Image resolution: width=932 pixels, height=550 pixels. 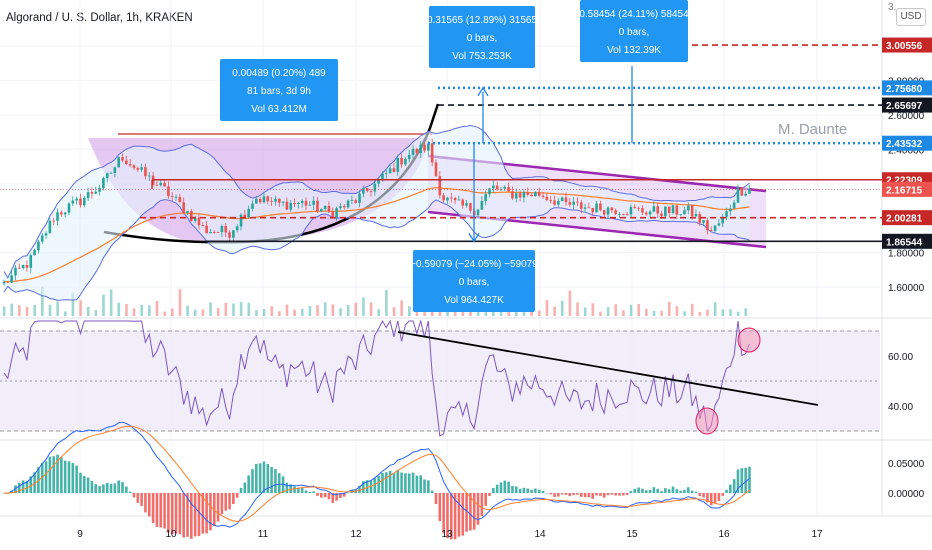 I want to click on time-tick-label: 12, so click(x=356, y=534).